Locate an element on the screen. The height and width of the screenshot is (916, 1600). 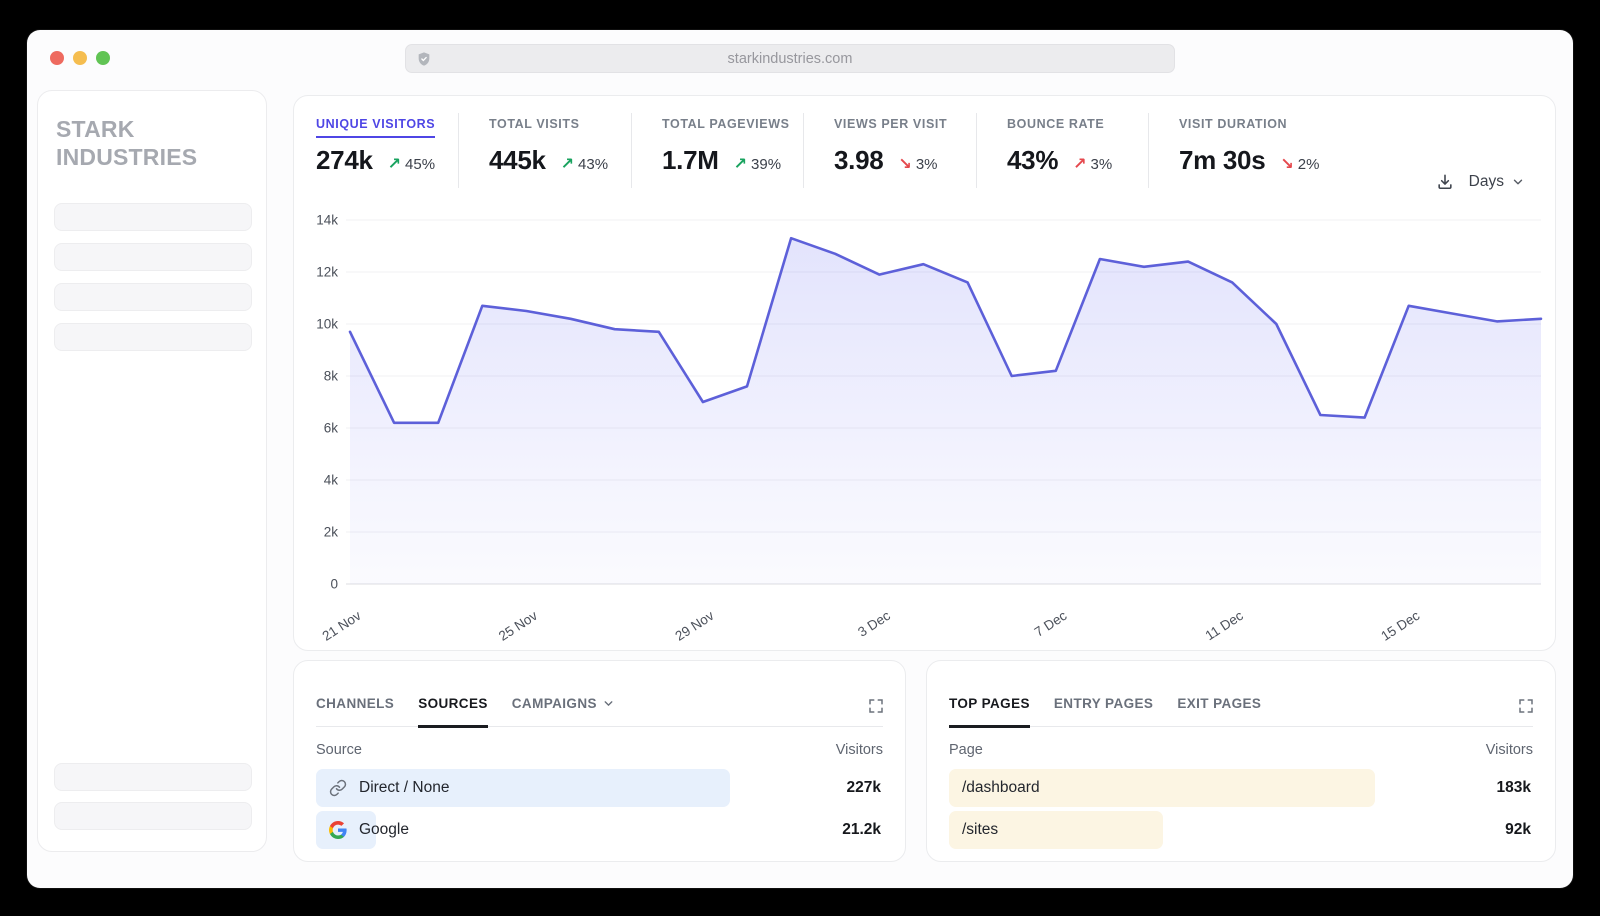
metric-label: VIEWS PER VISIT is located at coordinates (891, 124).